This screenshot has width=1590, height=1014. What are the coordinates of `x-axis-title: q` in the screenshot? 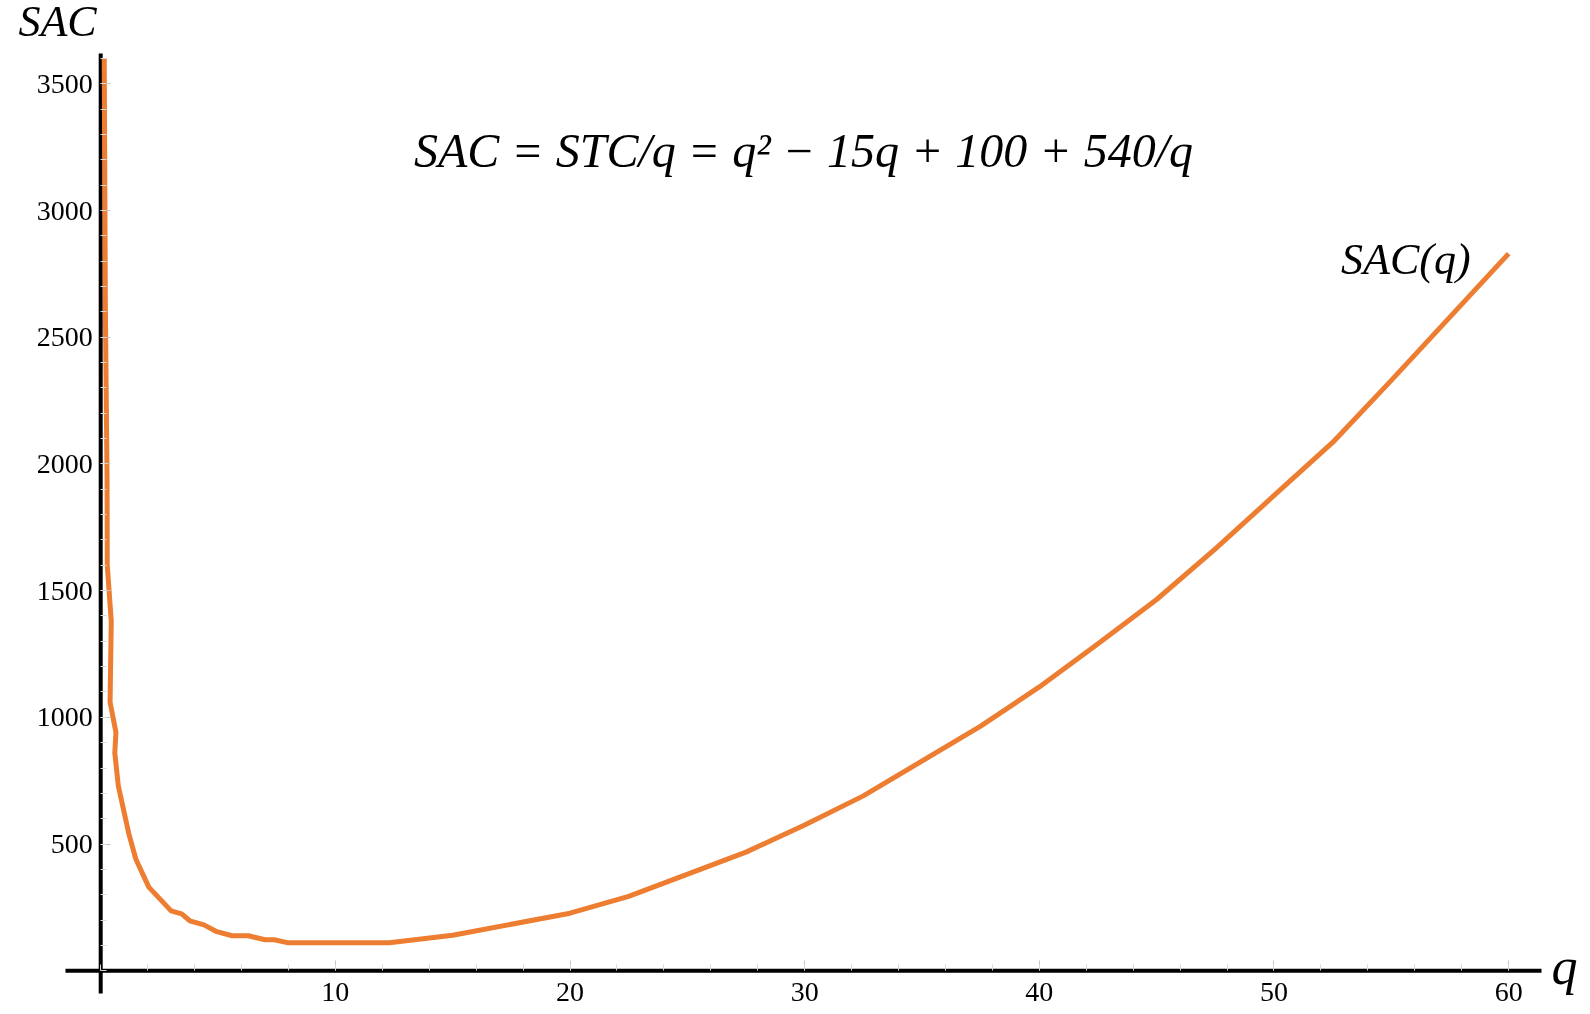 It's located at (1564, 967).